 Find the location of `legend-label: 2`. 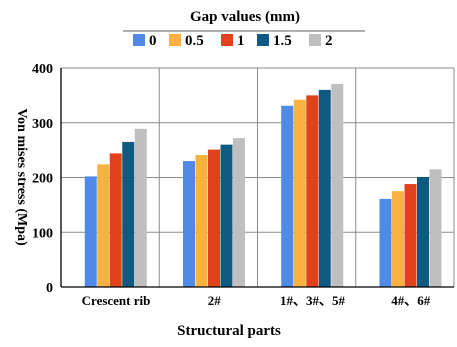

legend-label: 2 is located at coordinates (329, 41).